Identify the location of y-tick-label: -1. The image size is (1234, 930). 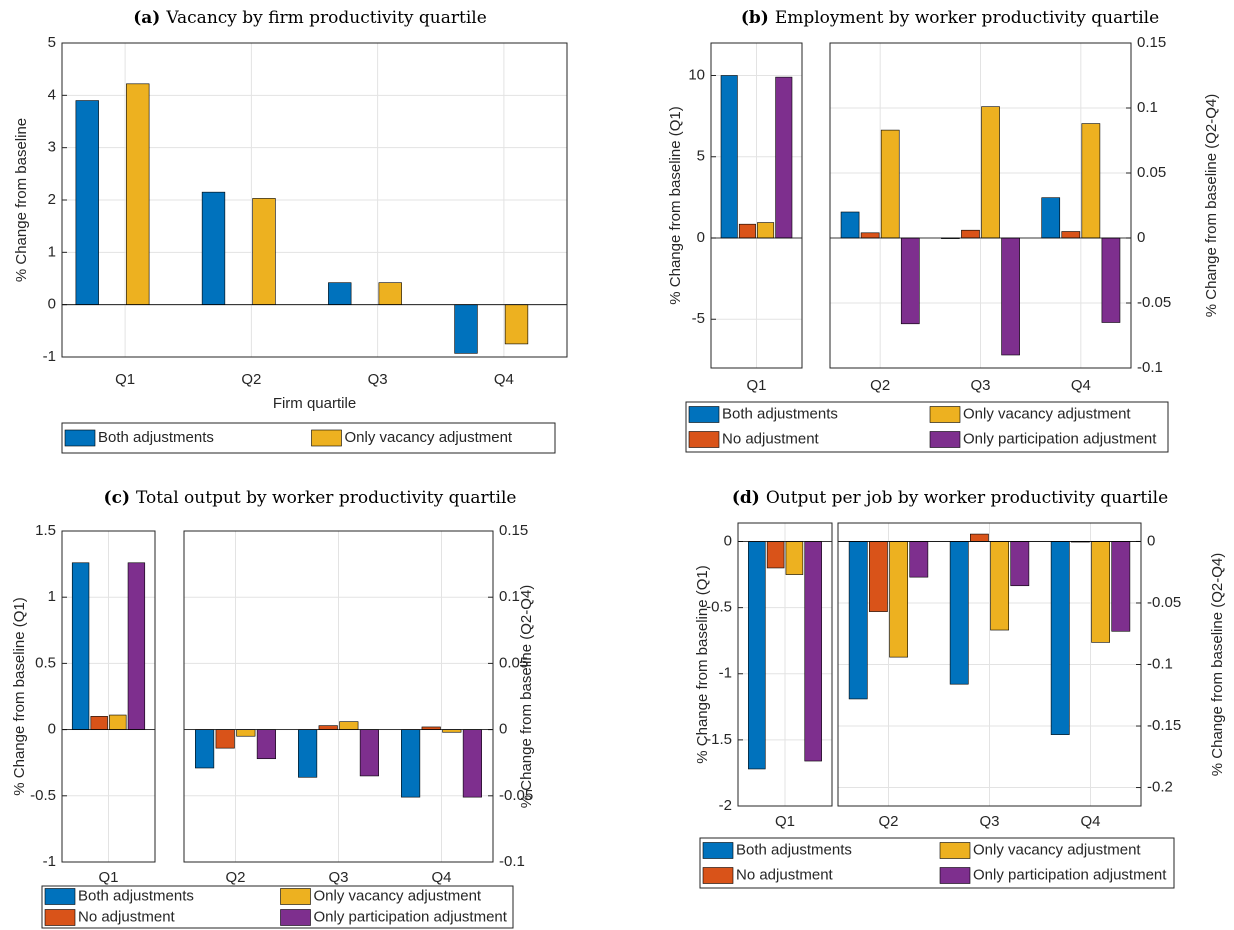
(49, 356).